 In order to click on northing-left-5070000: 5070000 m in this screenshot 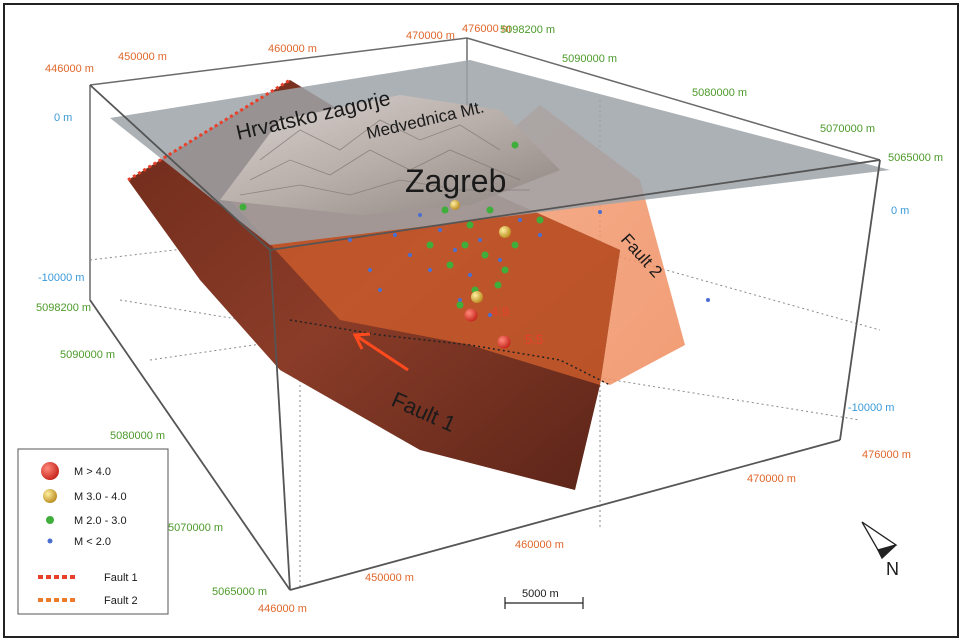, I will do `click(195, 528)`.